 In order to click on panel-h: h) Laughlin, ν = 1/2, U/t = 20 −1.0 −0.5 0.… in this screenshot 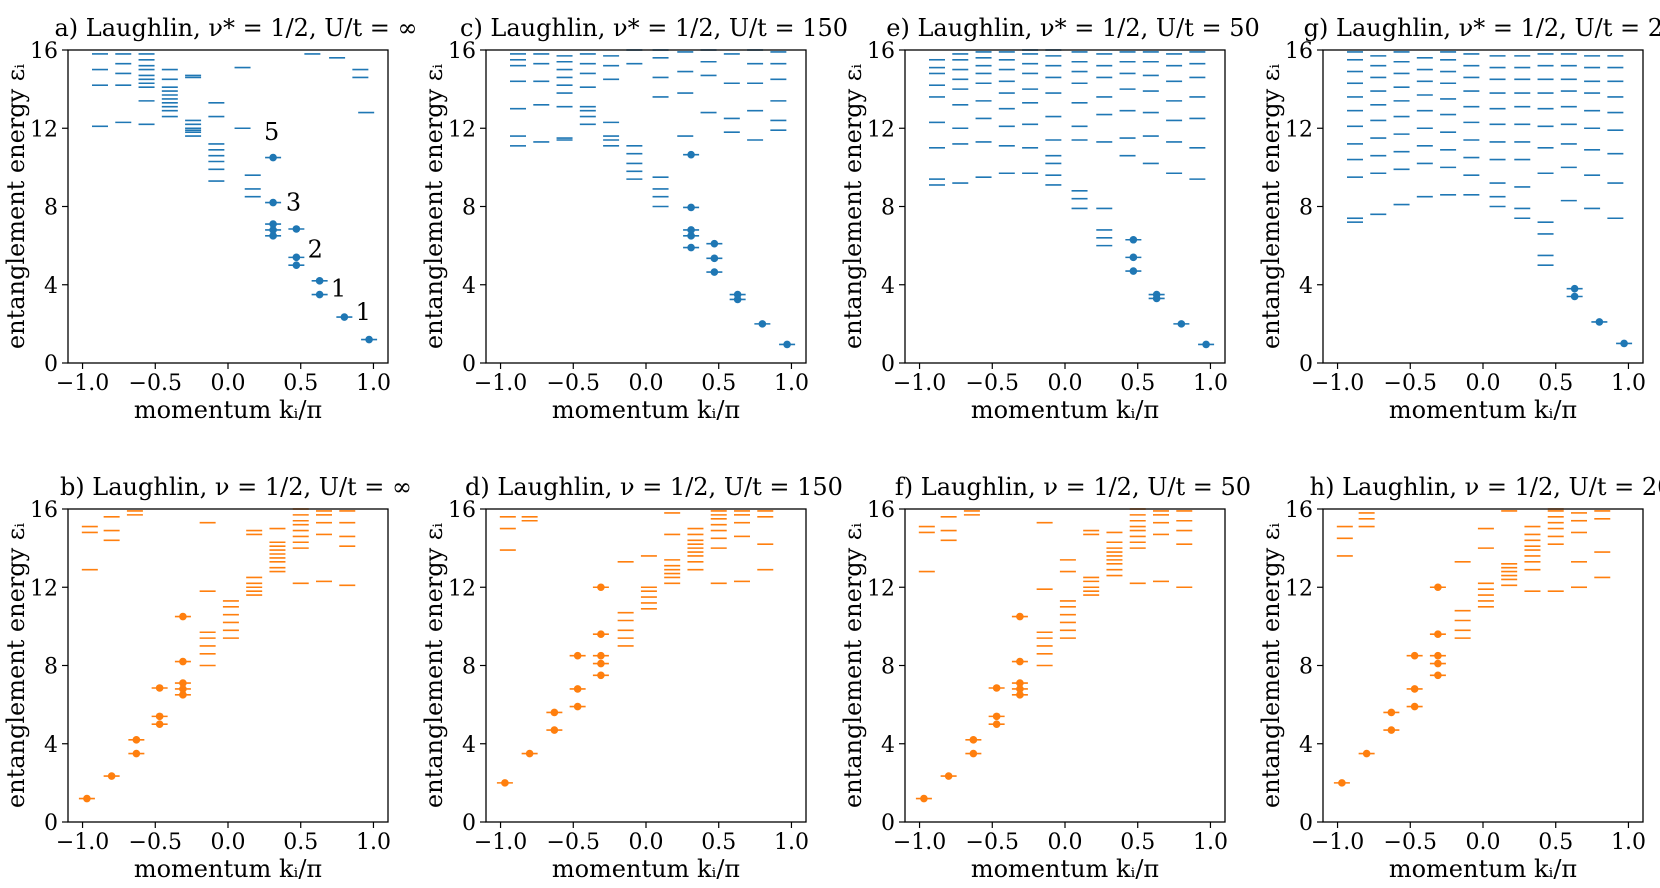, I will do `click(1458, 678)`.